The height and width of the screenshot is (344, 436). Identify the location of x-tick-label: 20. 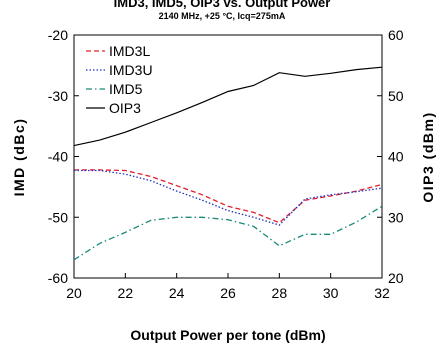
(74, 293).